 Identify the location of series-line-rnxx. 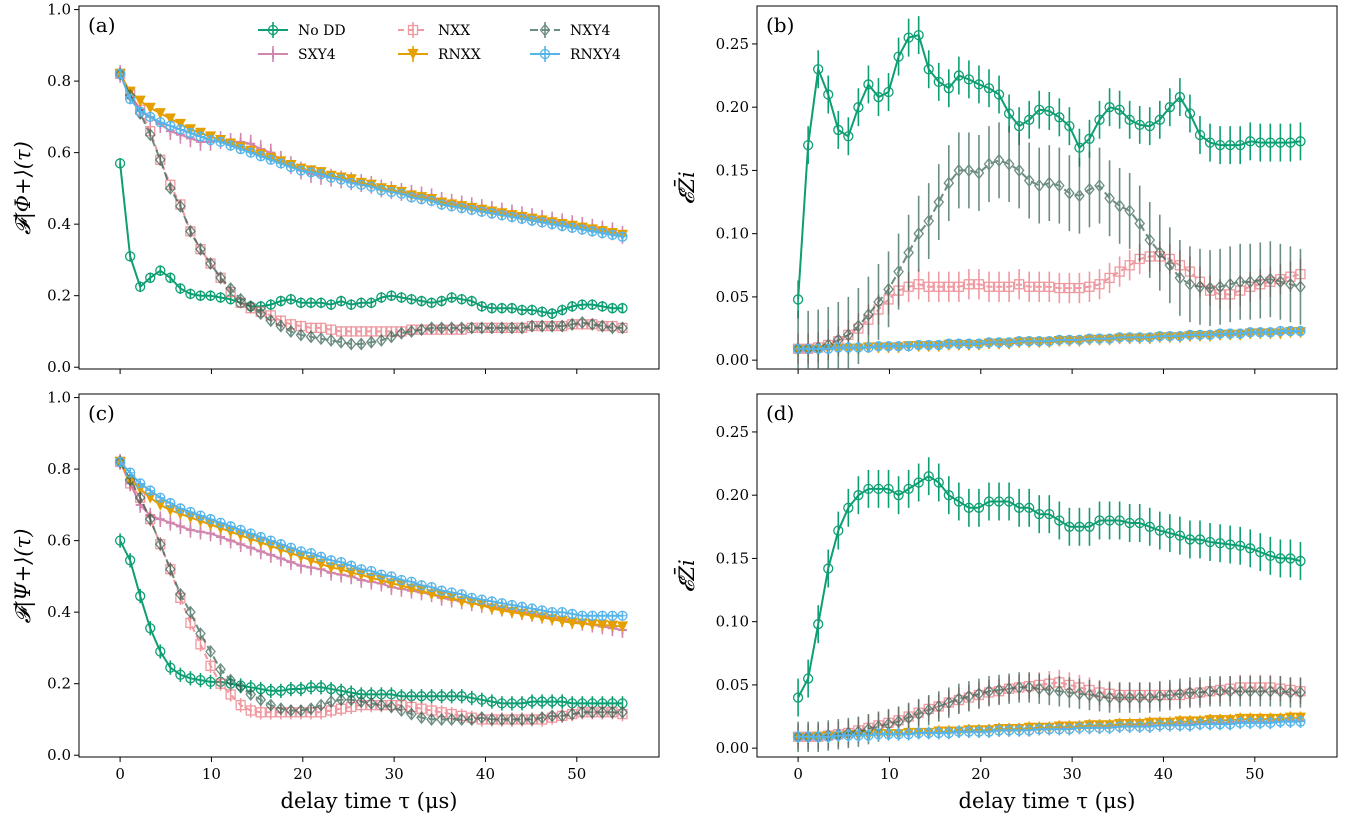
(371, 154).